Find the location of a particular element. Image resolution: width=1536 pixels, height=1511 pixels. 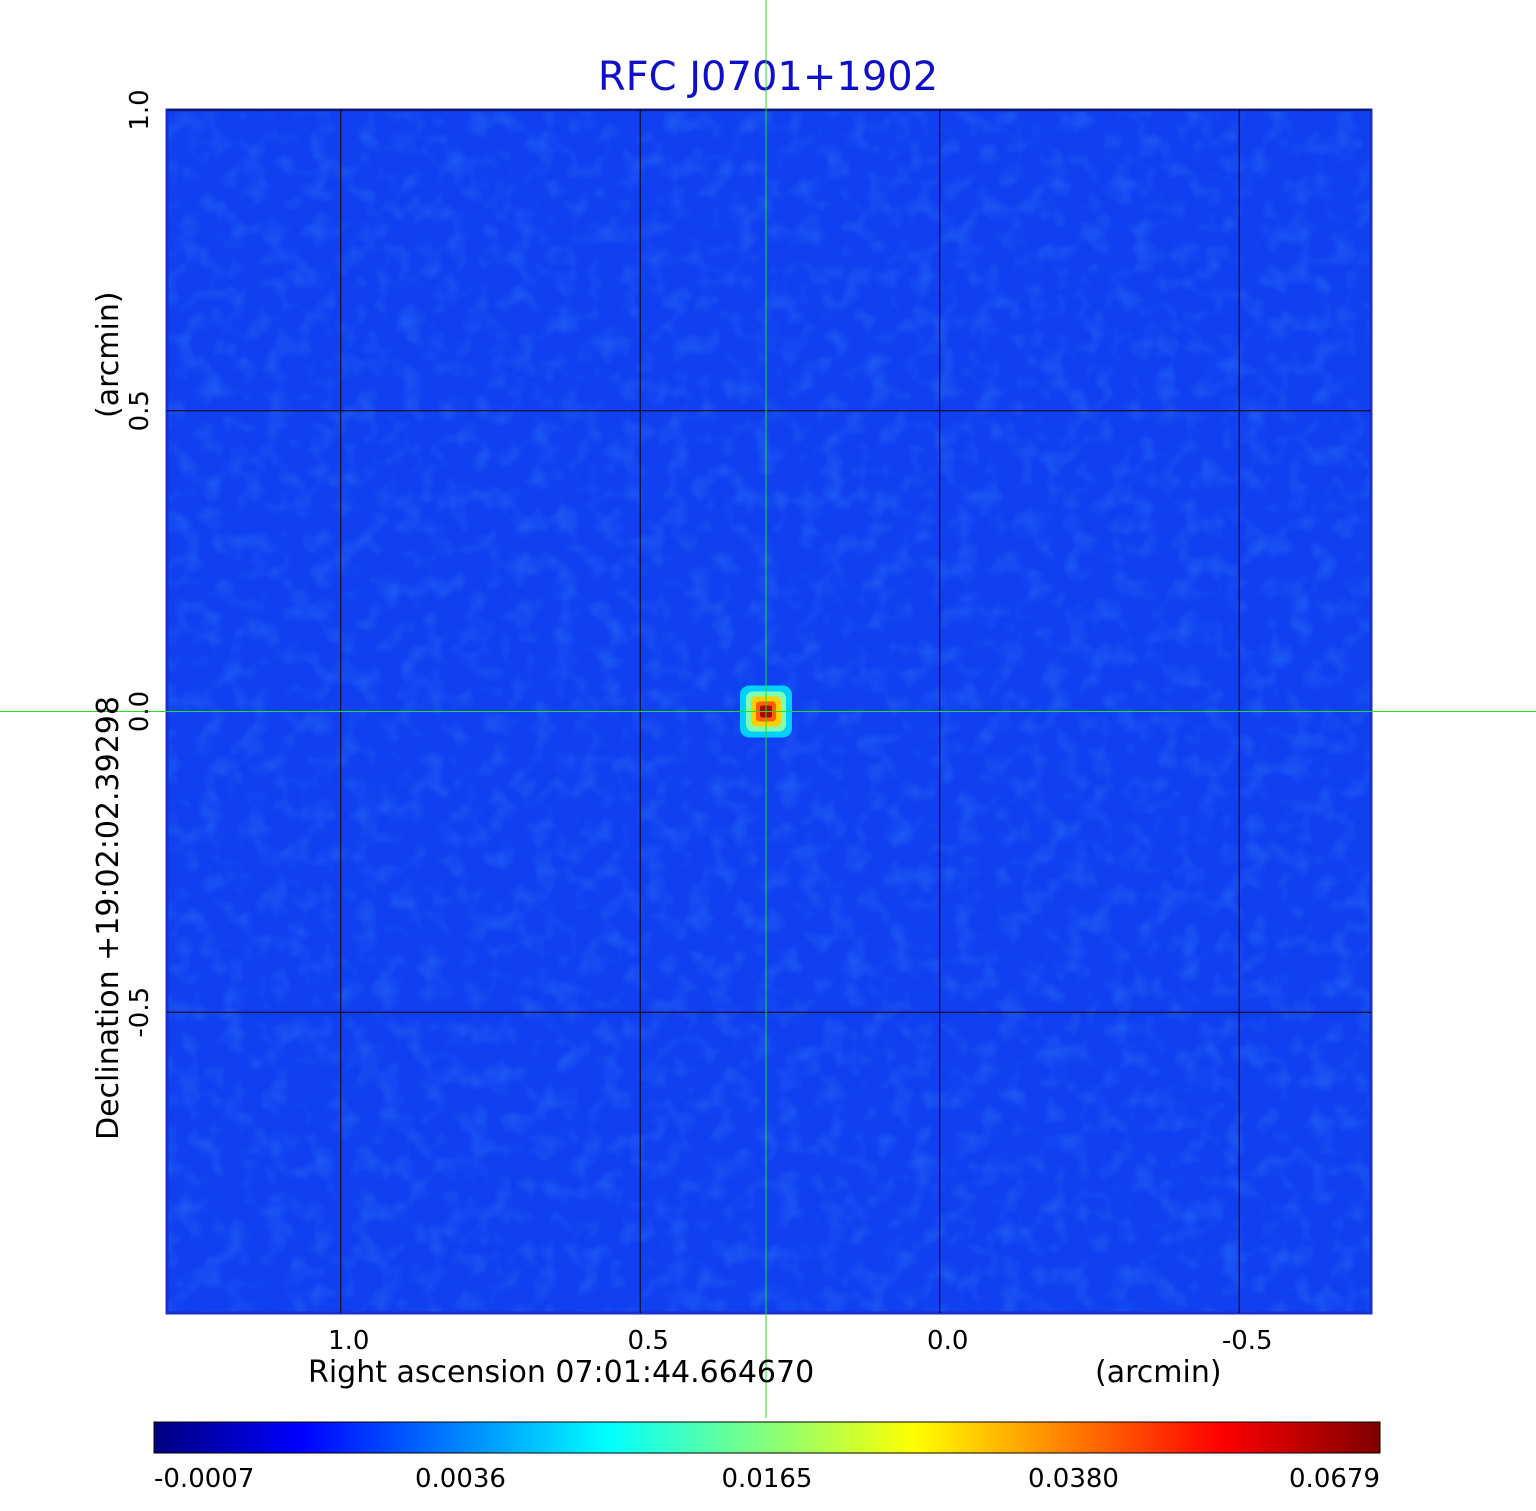

y-tick-label: 0.0 is located at coordinates (140, 711).